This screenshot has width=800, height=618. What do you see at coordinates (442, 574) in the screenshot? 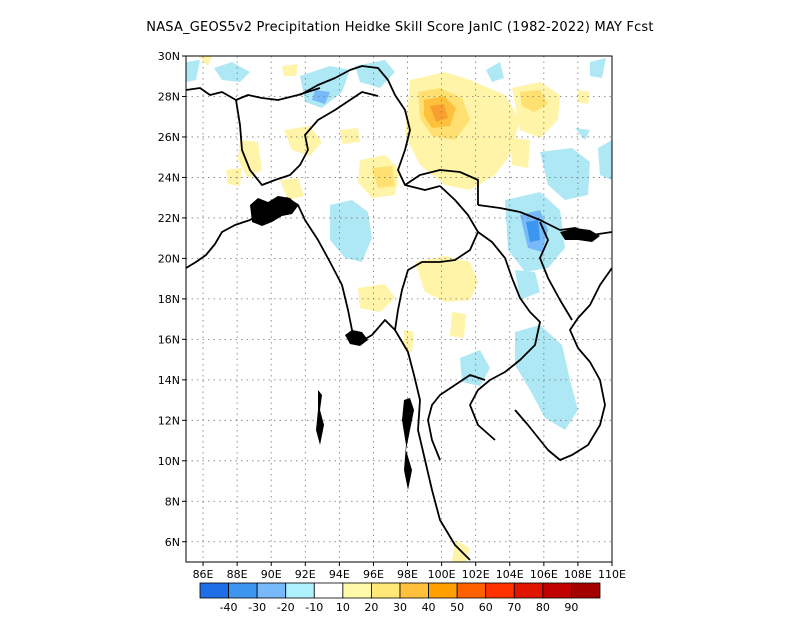
I see `lon-tick-label: 100E` at bounding box center [442, 574].